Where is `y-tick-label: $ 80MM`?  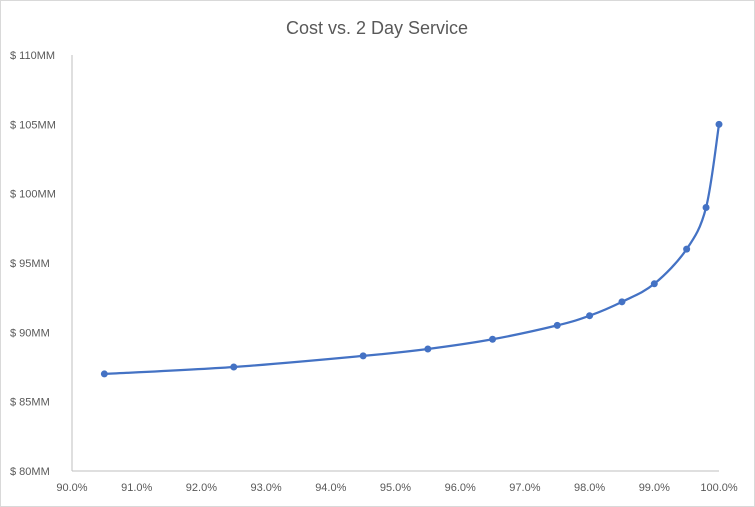
y-tick-label: $ 80MM is located at coordinates (30, 472).